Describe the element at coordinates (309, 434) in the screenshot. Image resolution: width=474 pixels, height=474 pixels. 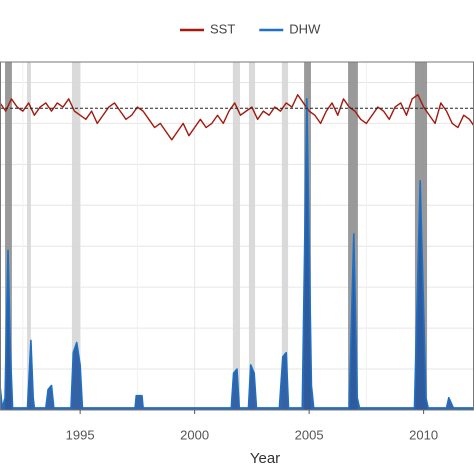
I see `x-tick-label: 2005` at that location.